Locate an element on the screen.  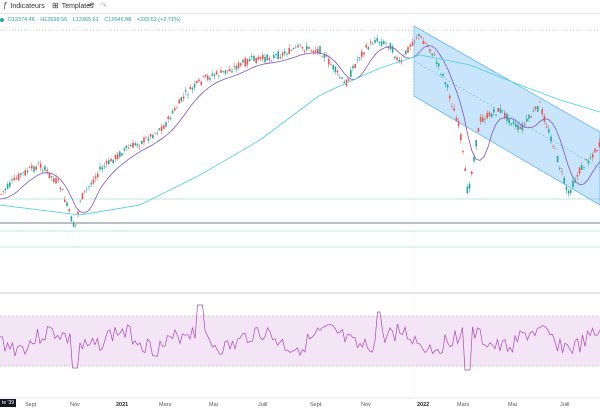
undo-button: ↶ is located at coordinates (91, 6).